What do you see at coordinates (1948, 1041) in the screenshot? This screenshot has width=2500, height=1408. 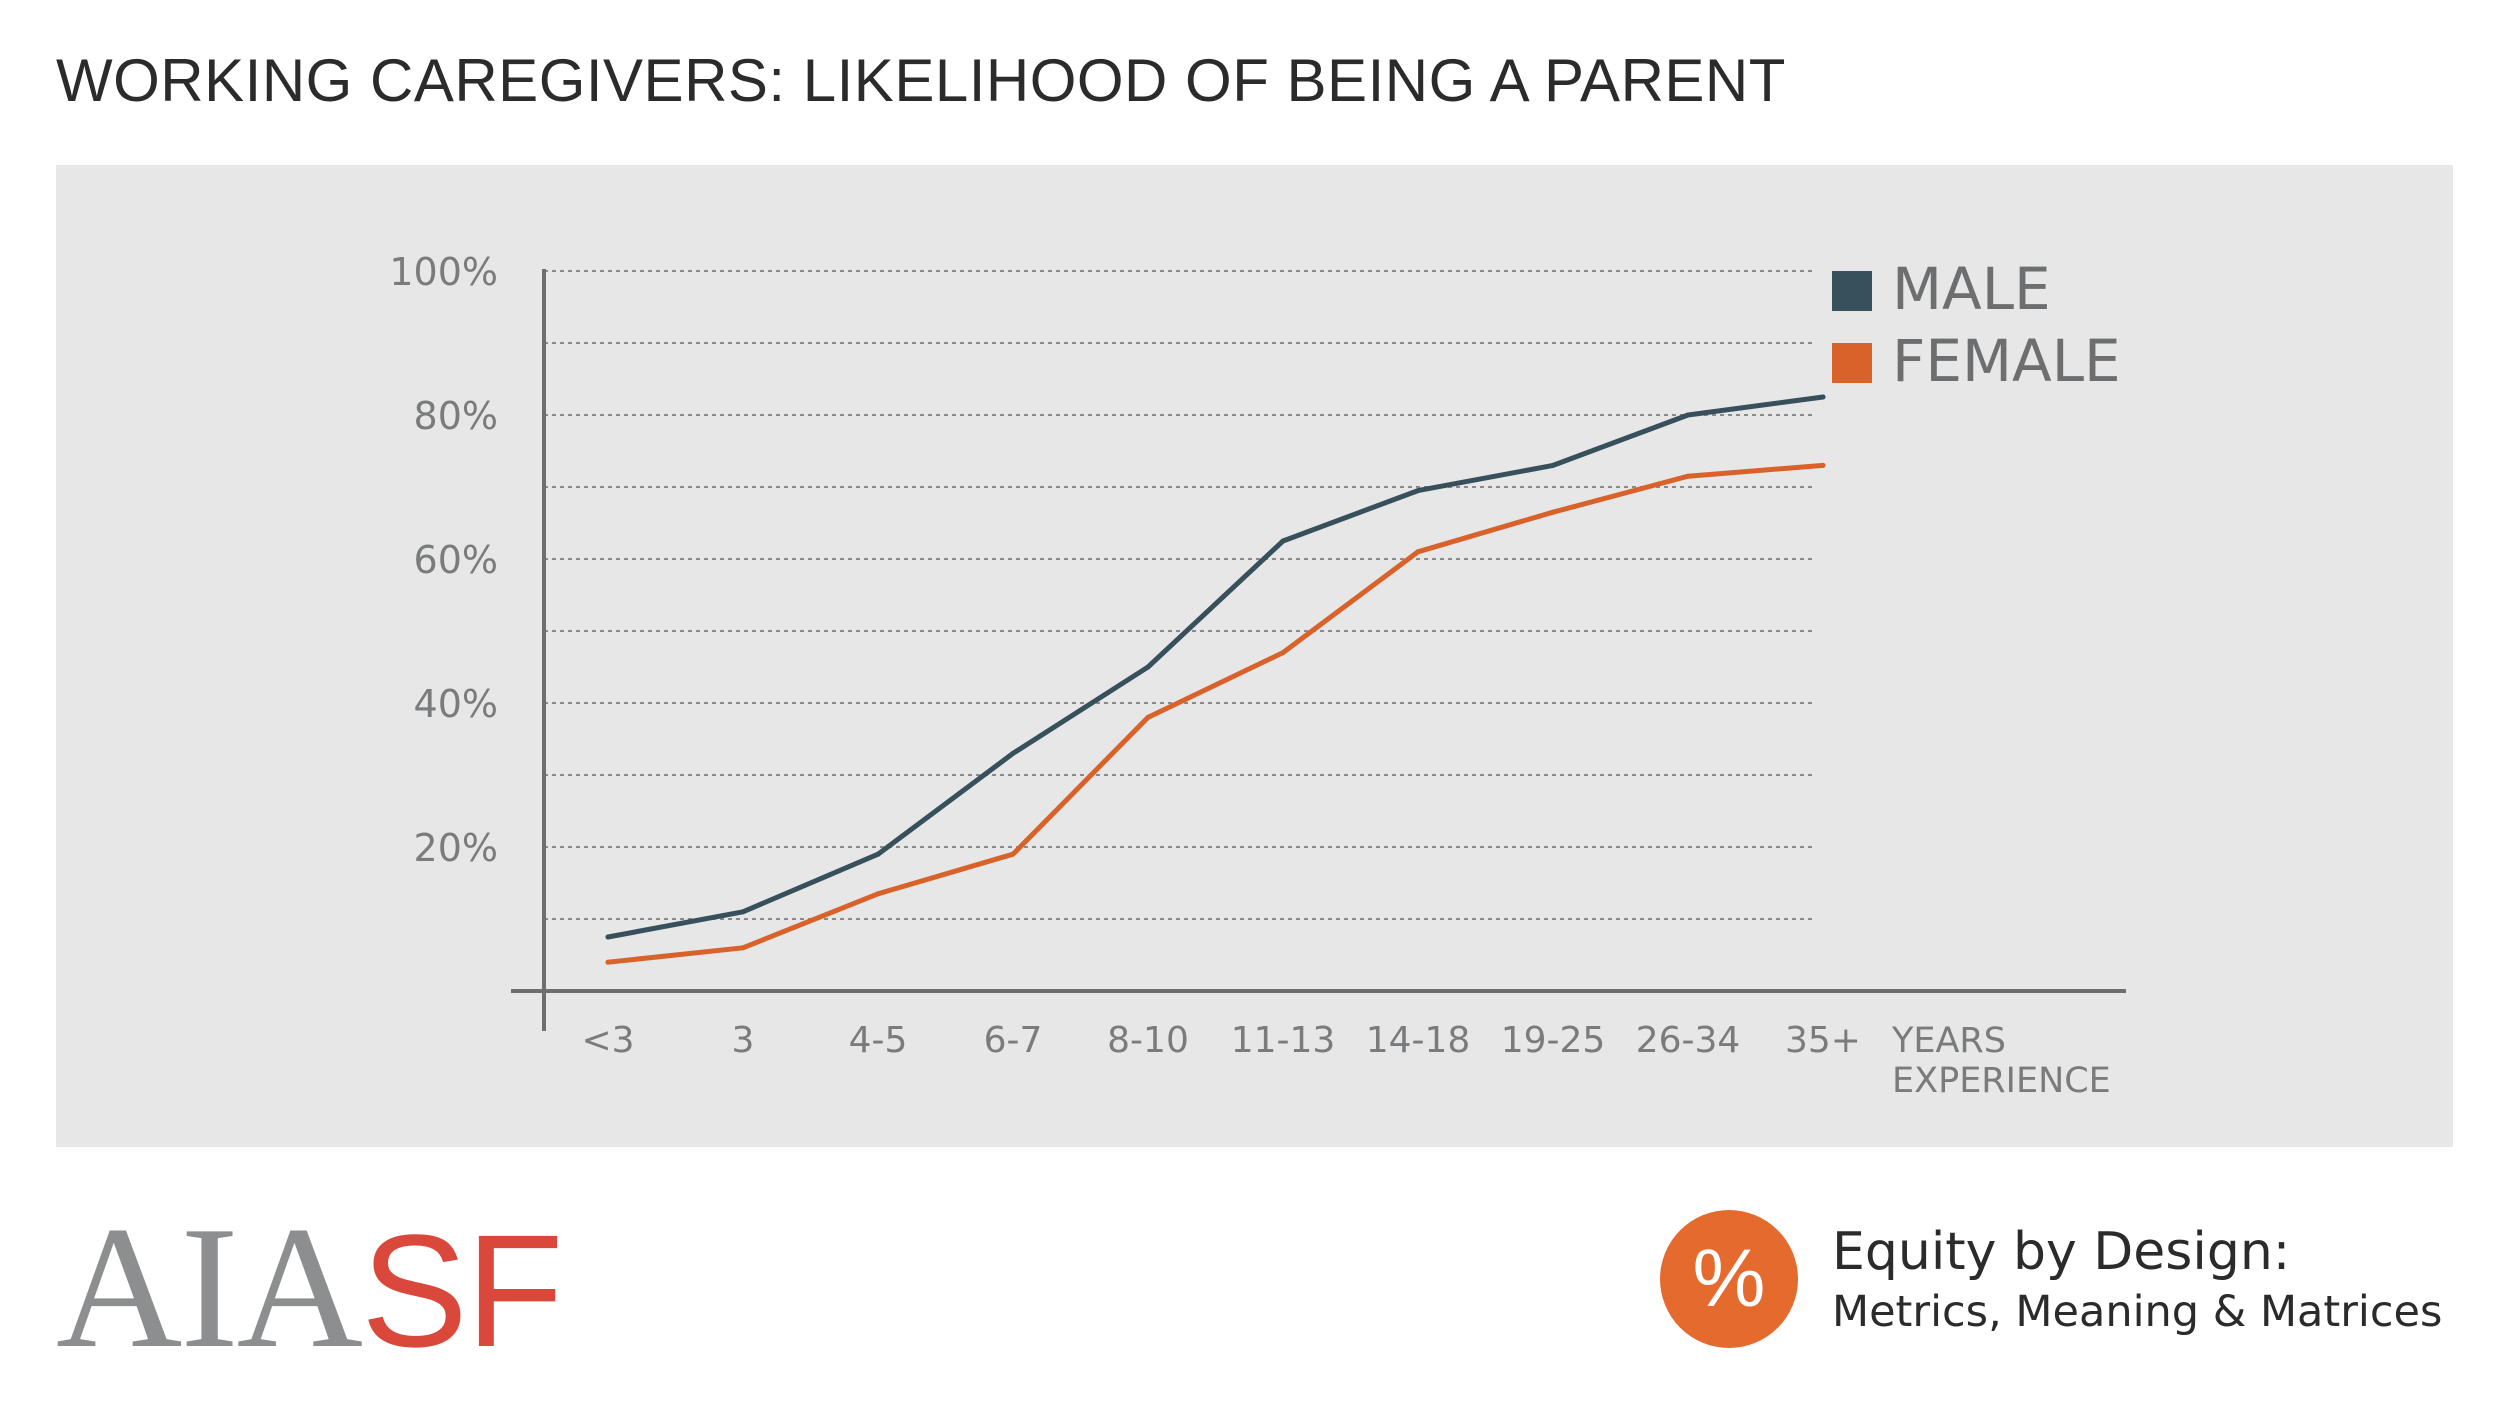 I see `x-axis-title-line: YEARS` at bounding box center [1948, 1041].